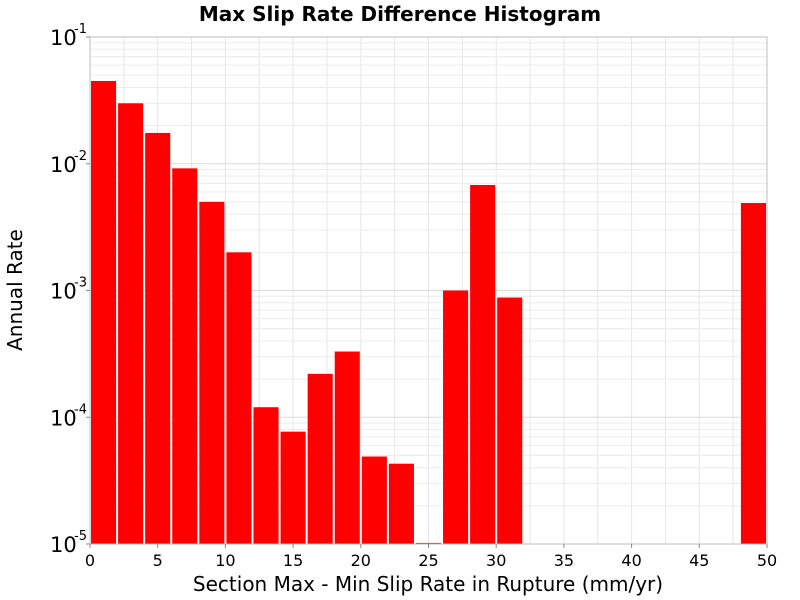 This screenshot has height=600, width=800. What do you see at coordinates (225, 560) in the screenshot?
I see `x-tick-label: 10` at bounding box center [225, 560].